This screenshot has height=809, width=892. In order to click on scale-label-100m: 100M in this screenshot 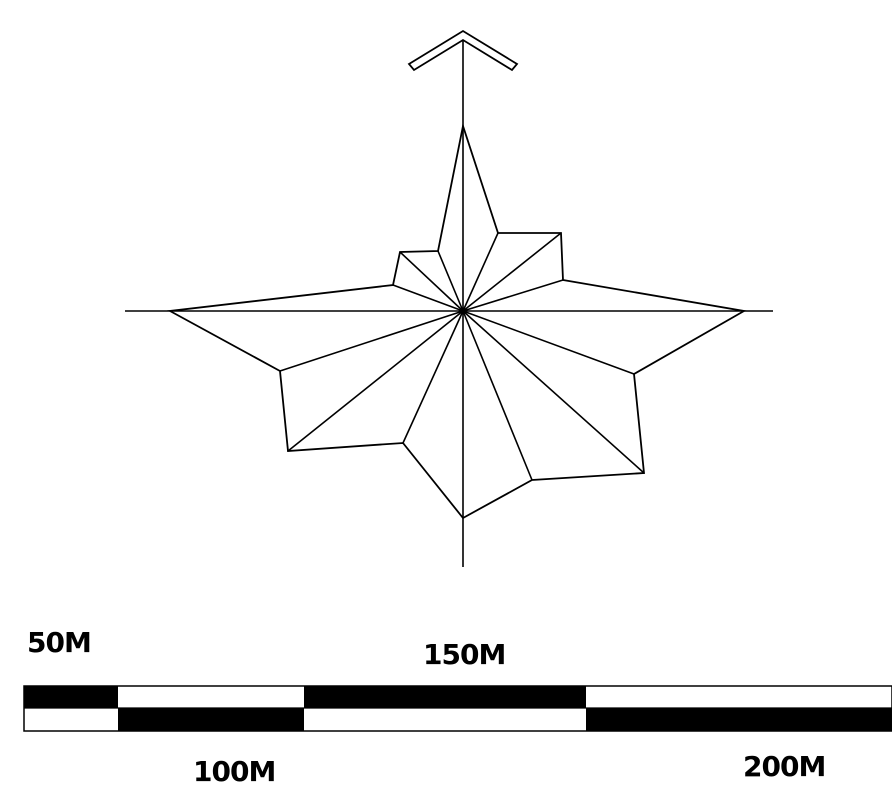, I will do `click(234, 771)`.